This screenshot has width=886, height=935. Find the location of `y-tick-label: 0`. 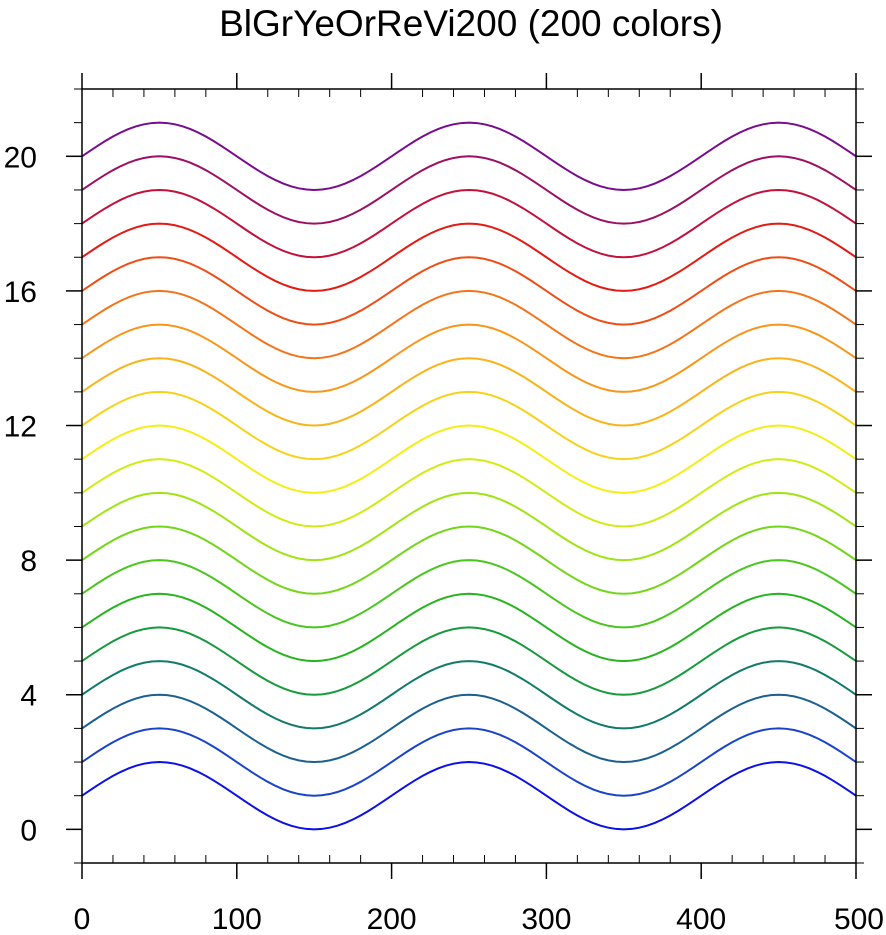

y-tick-label: 0 is located at coordinates (28, 830).